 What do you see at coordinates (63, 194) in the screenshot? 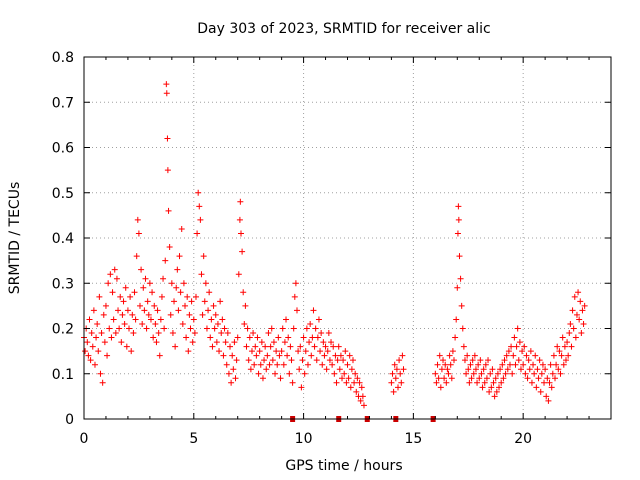
I see `y-tick-label: 0.5` at bounding box center [63, 194].